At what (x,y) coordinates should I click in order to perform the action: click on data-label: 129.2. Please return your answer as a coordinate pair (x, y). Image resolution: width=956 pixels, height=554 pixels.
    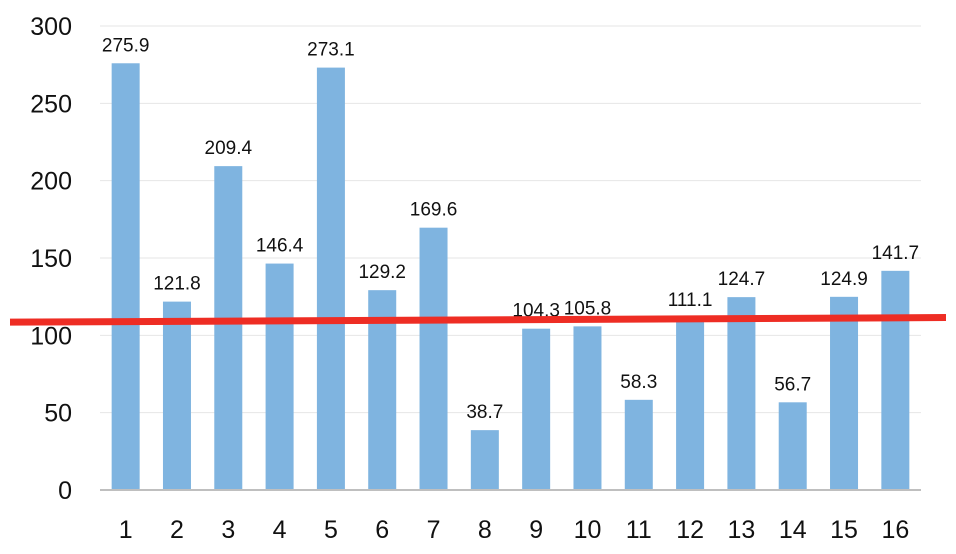
    Looking at the image, I should click on (382, 272).